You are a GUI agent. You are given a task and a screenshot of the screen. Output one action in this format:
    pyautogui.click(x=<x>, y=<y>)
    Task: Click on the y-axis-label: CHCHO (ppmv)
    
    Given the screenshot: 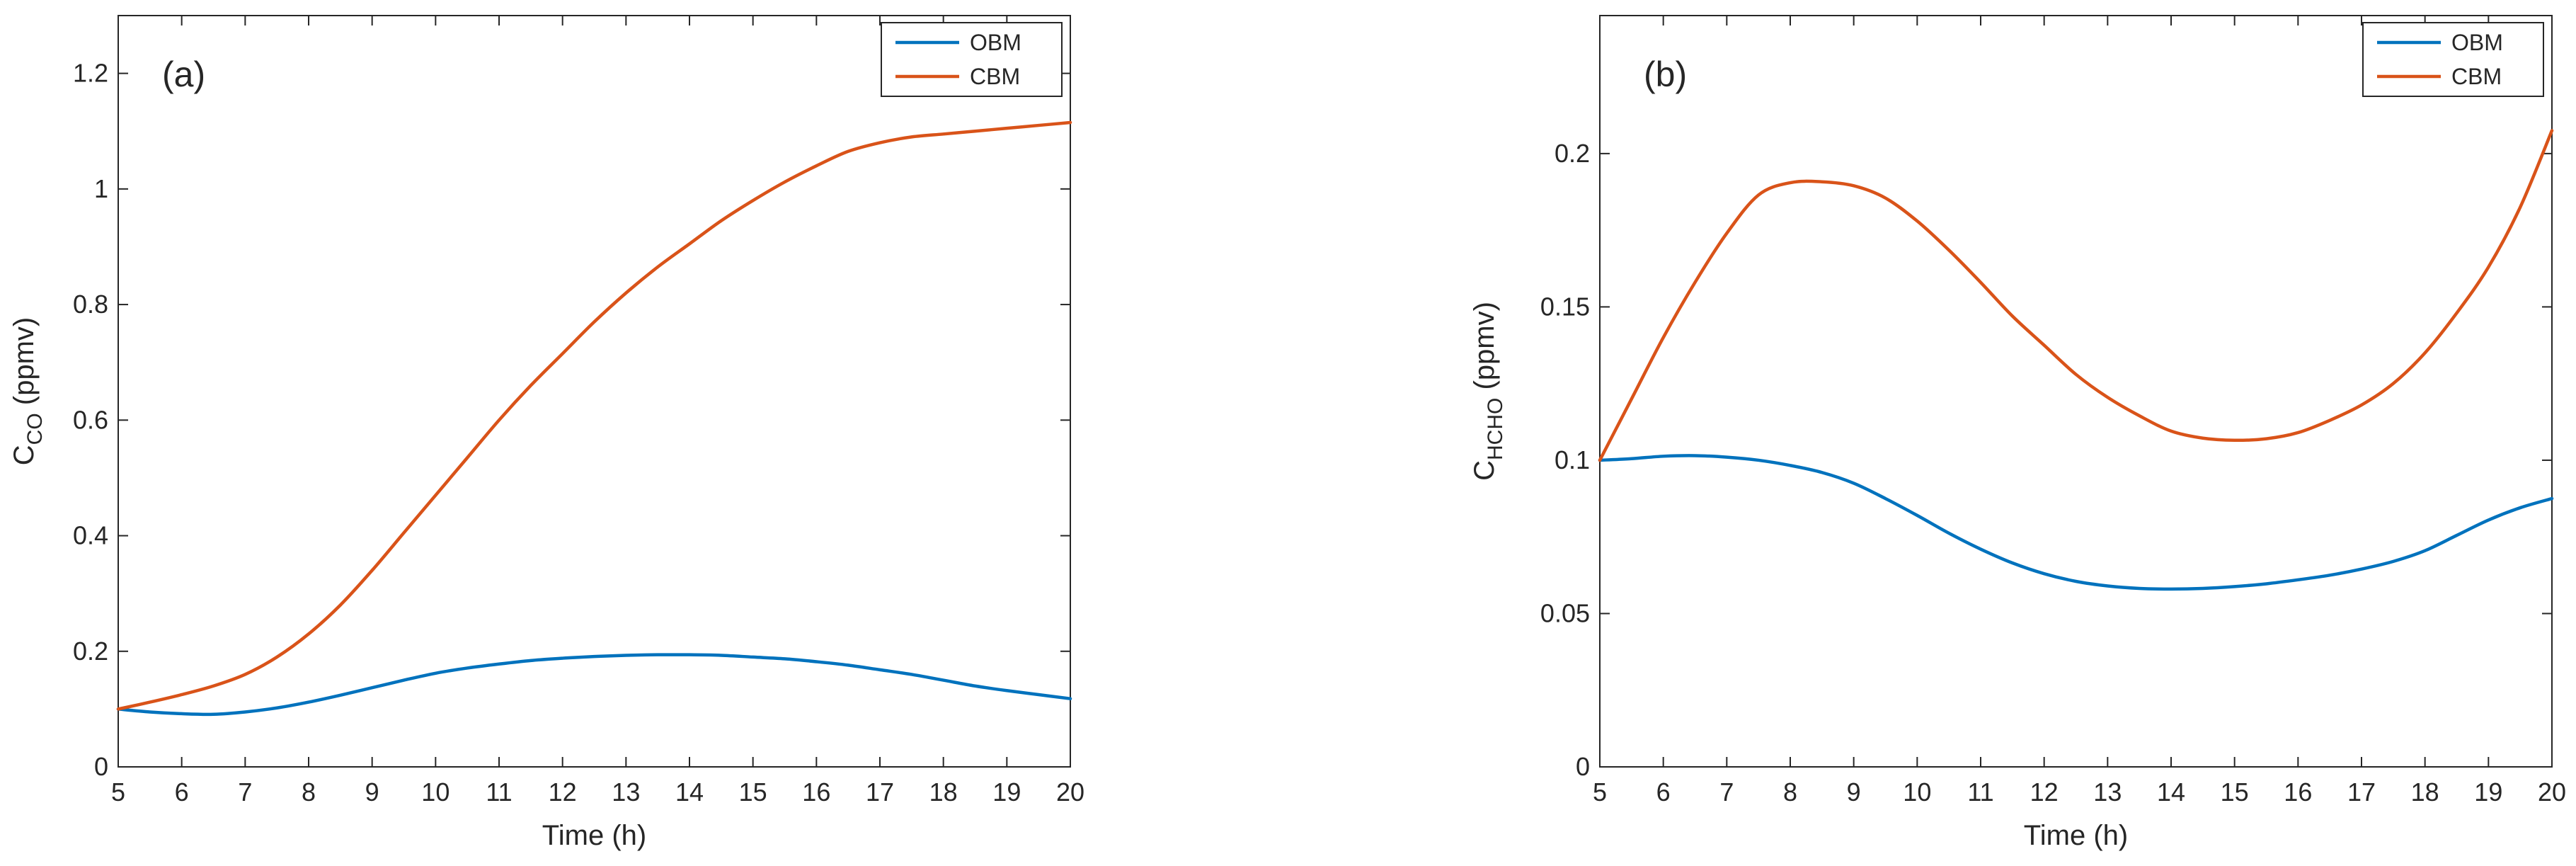 What is the action you would take?
    pyautogui.click(x=1488, y=391)
    